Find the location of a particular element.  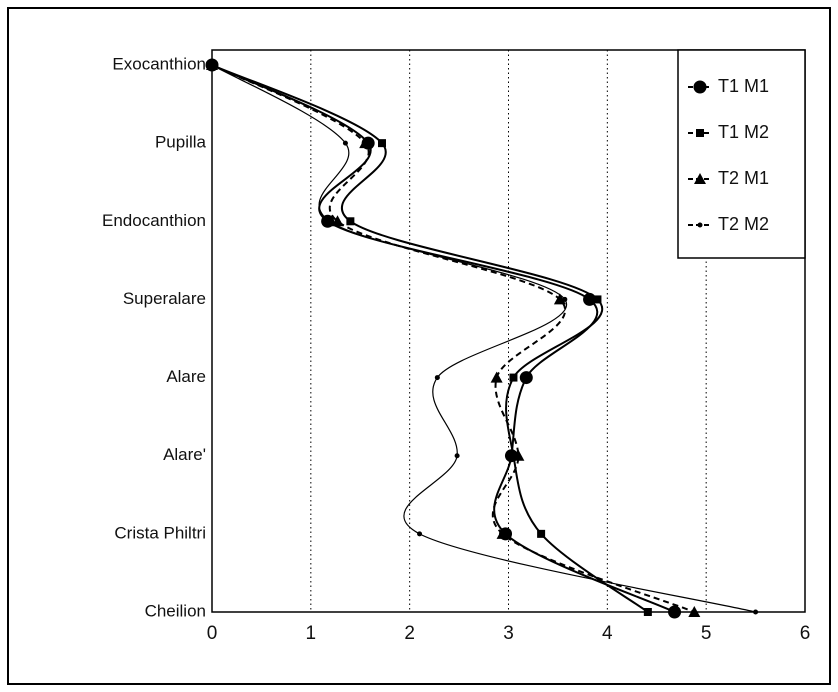

y-tick-label: Pupilla is located at coordinates (181, 142).